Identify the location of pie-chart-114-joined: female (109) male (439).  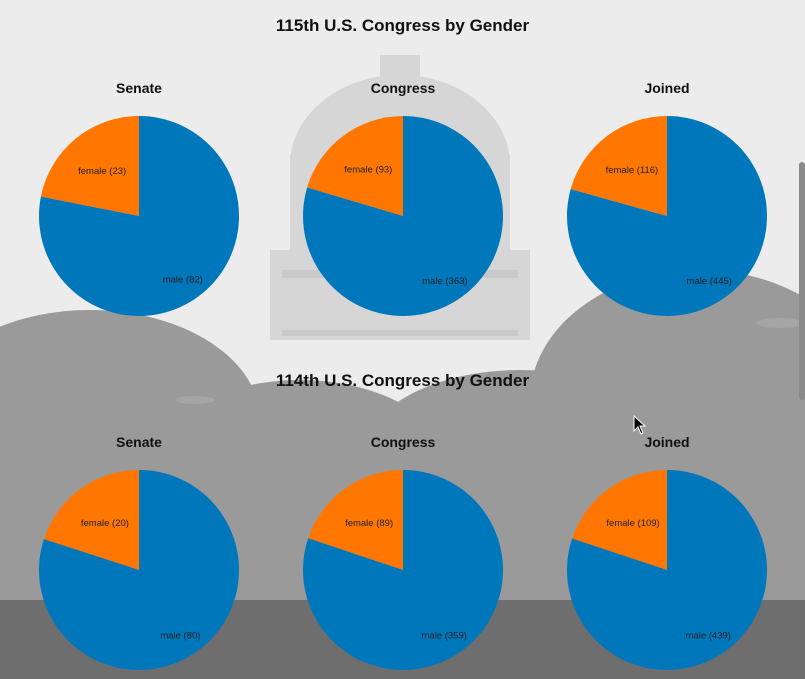
(667, 570).